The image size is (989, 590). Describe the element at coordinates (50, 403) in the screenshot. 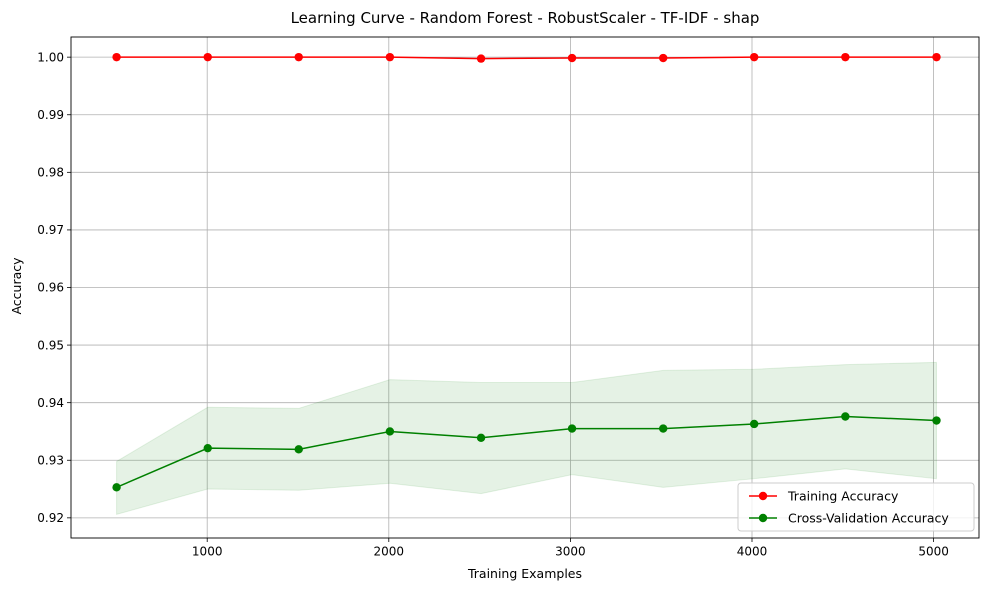

I see `y-tick-label: 0.94` at that location.